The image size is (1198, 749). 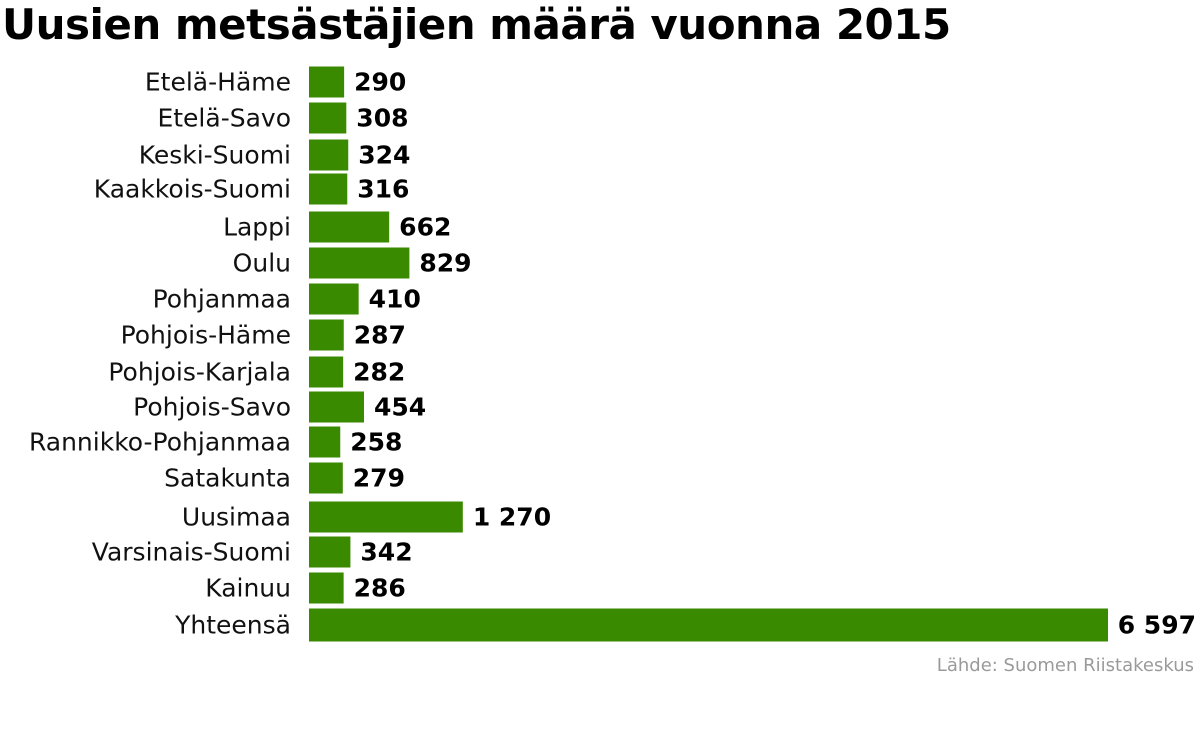 What do you see at coordinates (384, 155) in the screenshot?
I see `value-label: 324` at bounding box center [384, 155].